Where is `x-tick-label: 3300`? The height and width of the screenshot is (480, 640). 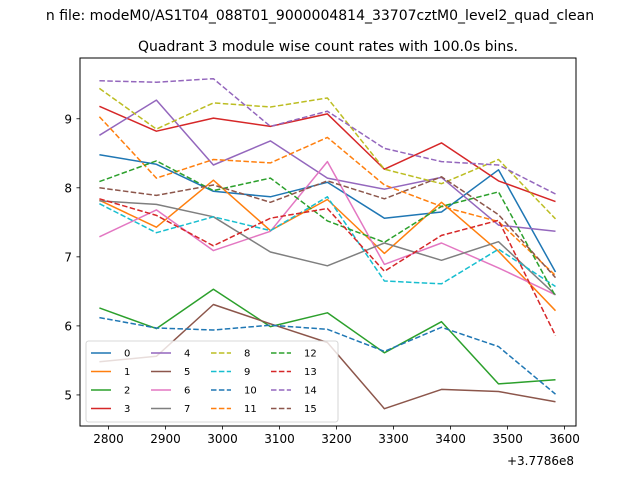 x-tick-label: 3300 is located at coordinates (393, 439).